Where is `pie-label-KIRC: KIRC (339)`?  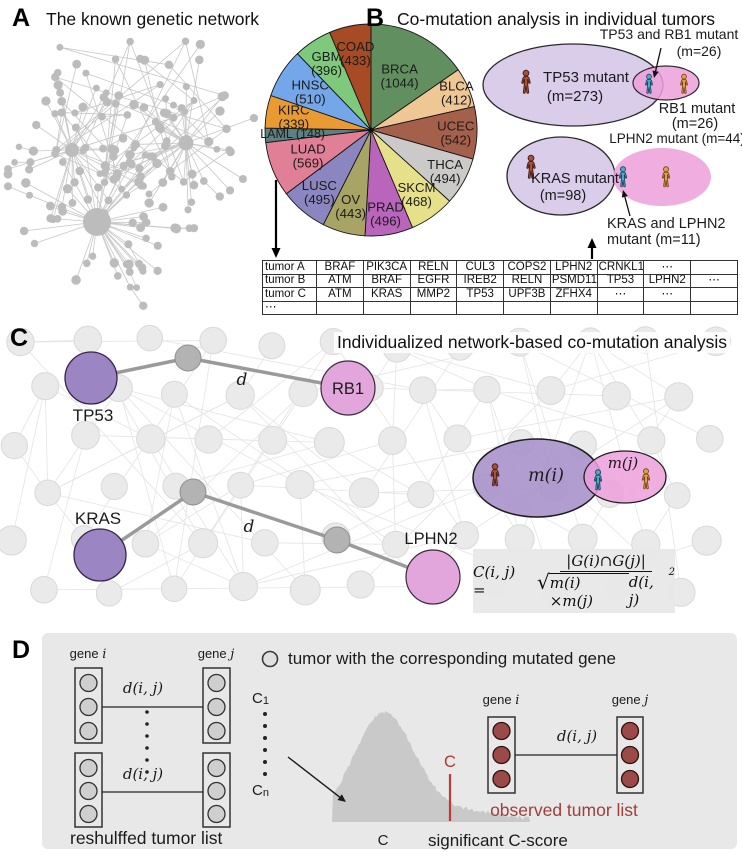 pie-label-KIRC: KIRC (339) is located at coordinates (294, 116).